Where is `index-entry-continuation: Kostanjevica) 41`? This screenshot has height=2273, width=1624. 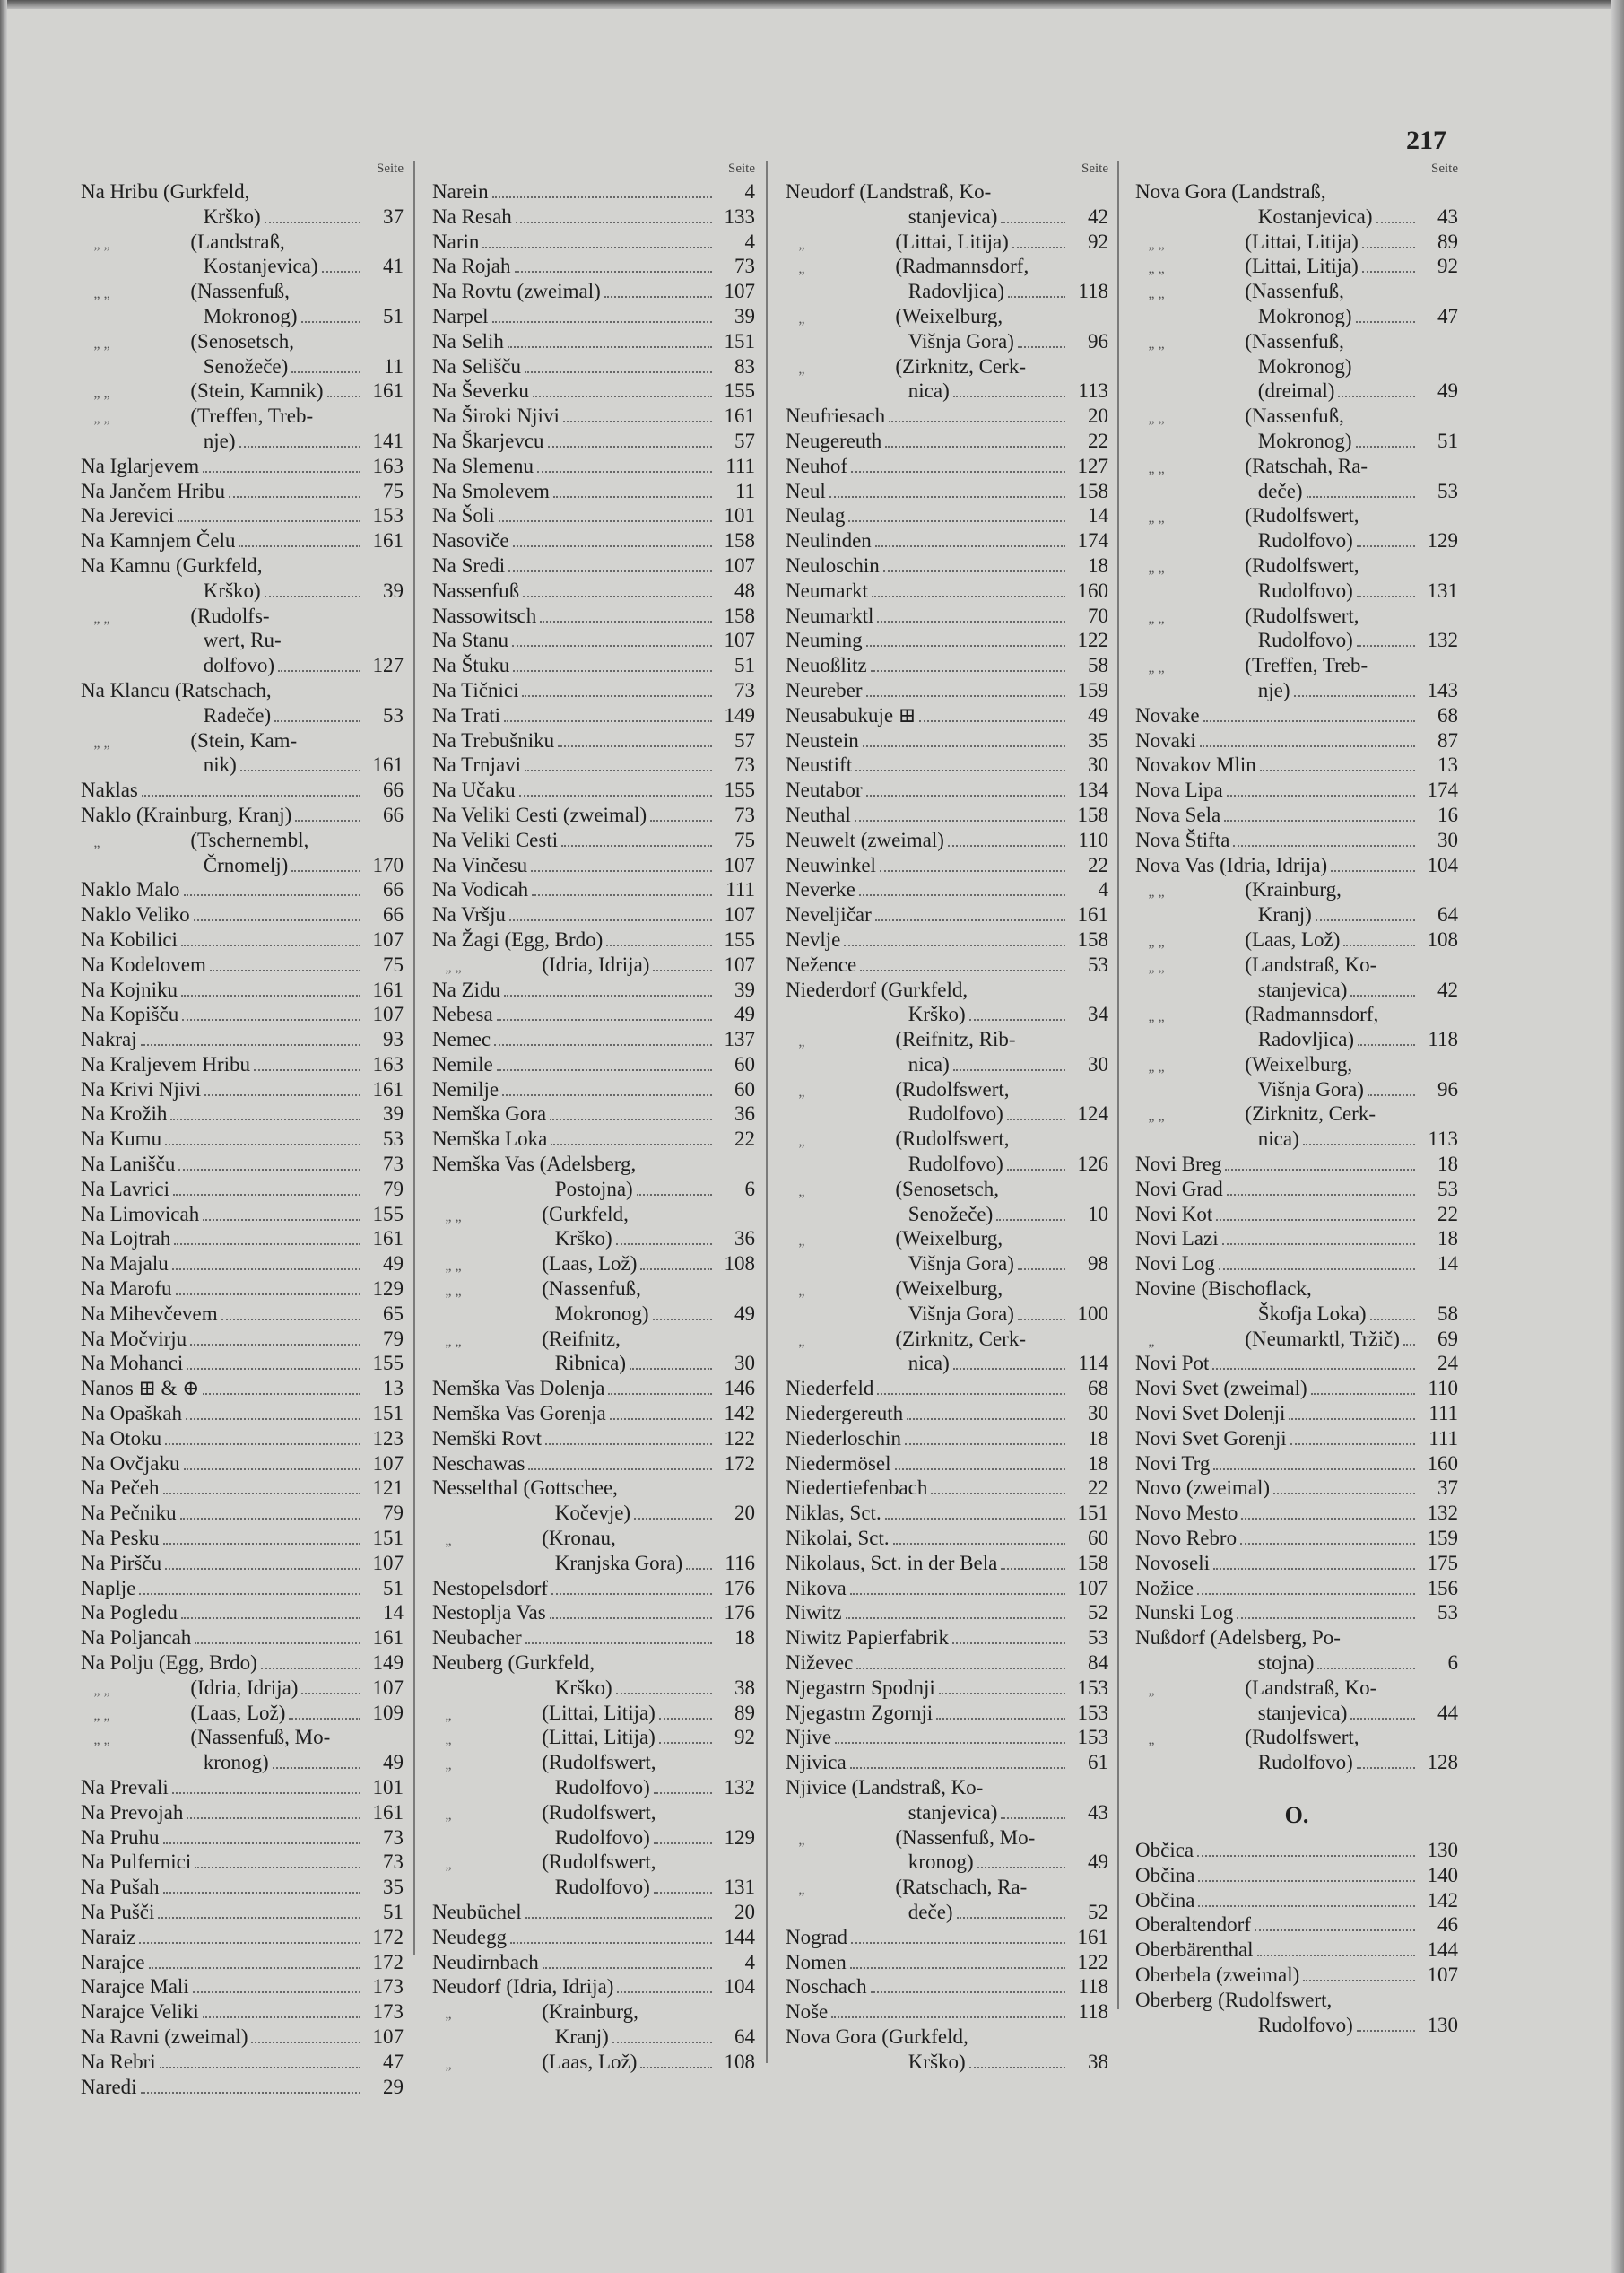 index-entry-continuation: Kostanjevica) 41 is located at coordinates (242, 266).